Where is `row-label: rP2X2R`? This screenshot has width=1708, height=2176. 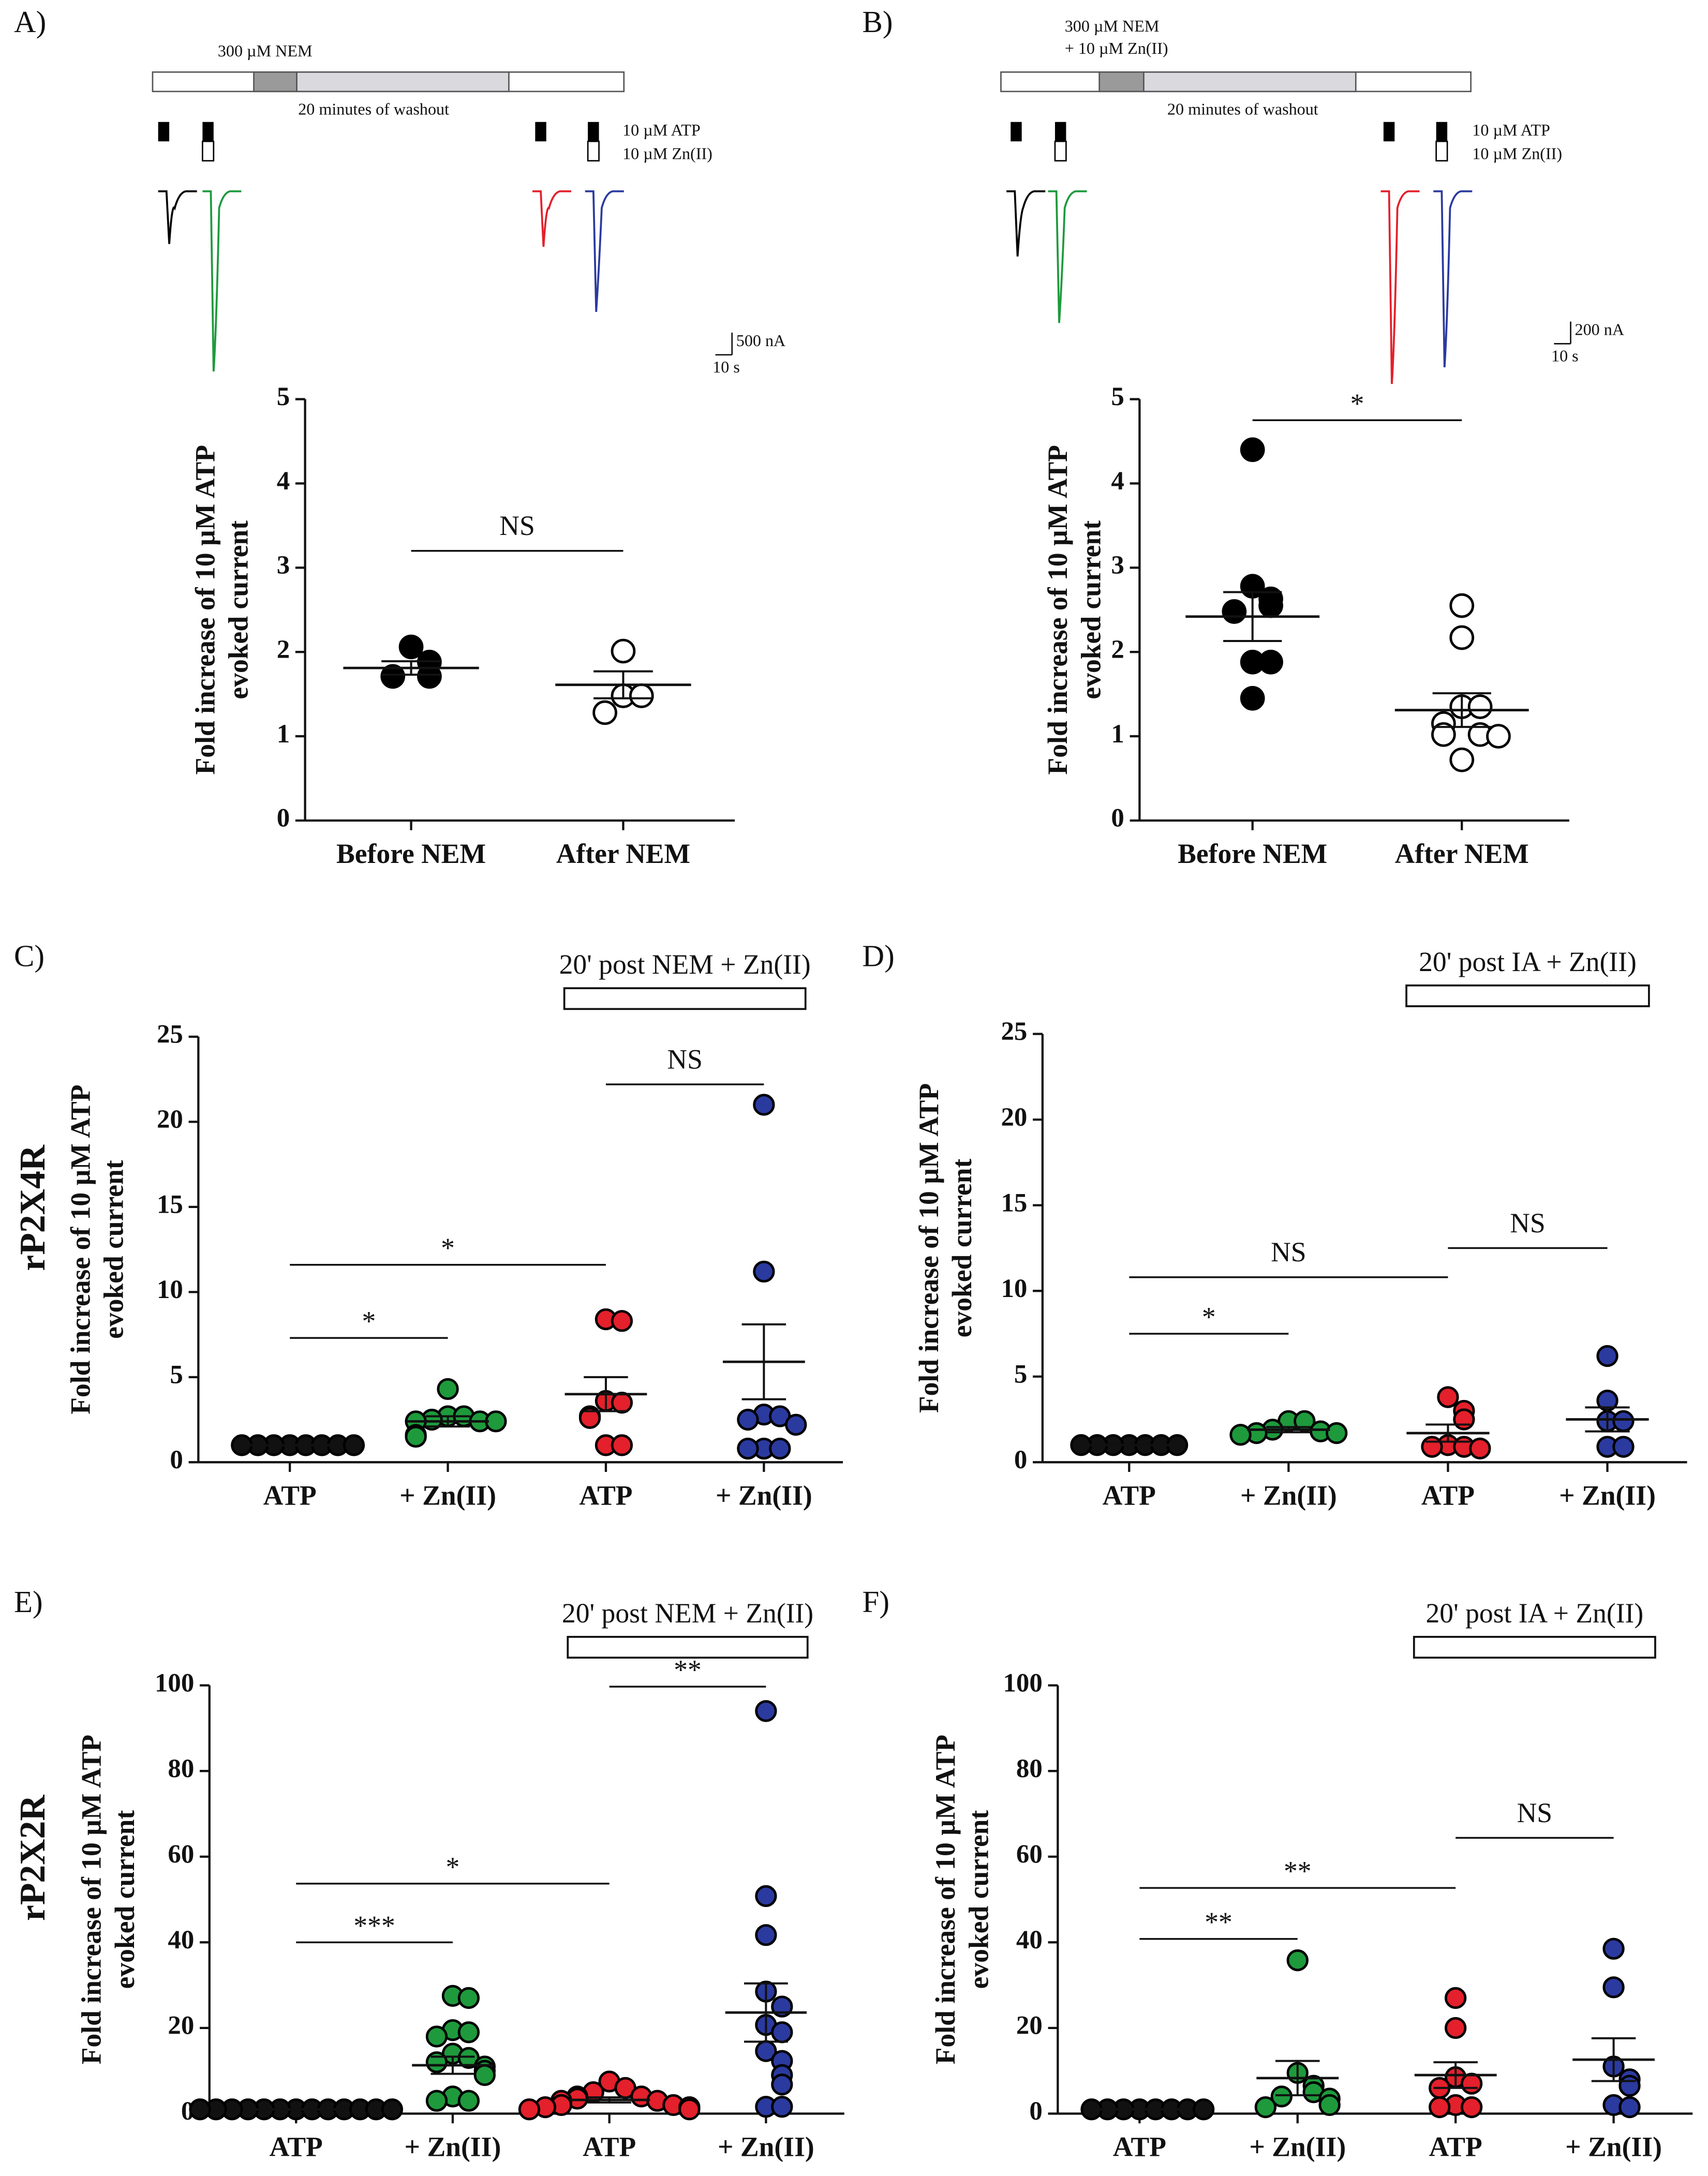
row-label: rP2X2R is located at coordinates (33, 1858).